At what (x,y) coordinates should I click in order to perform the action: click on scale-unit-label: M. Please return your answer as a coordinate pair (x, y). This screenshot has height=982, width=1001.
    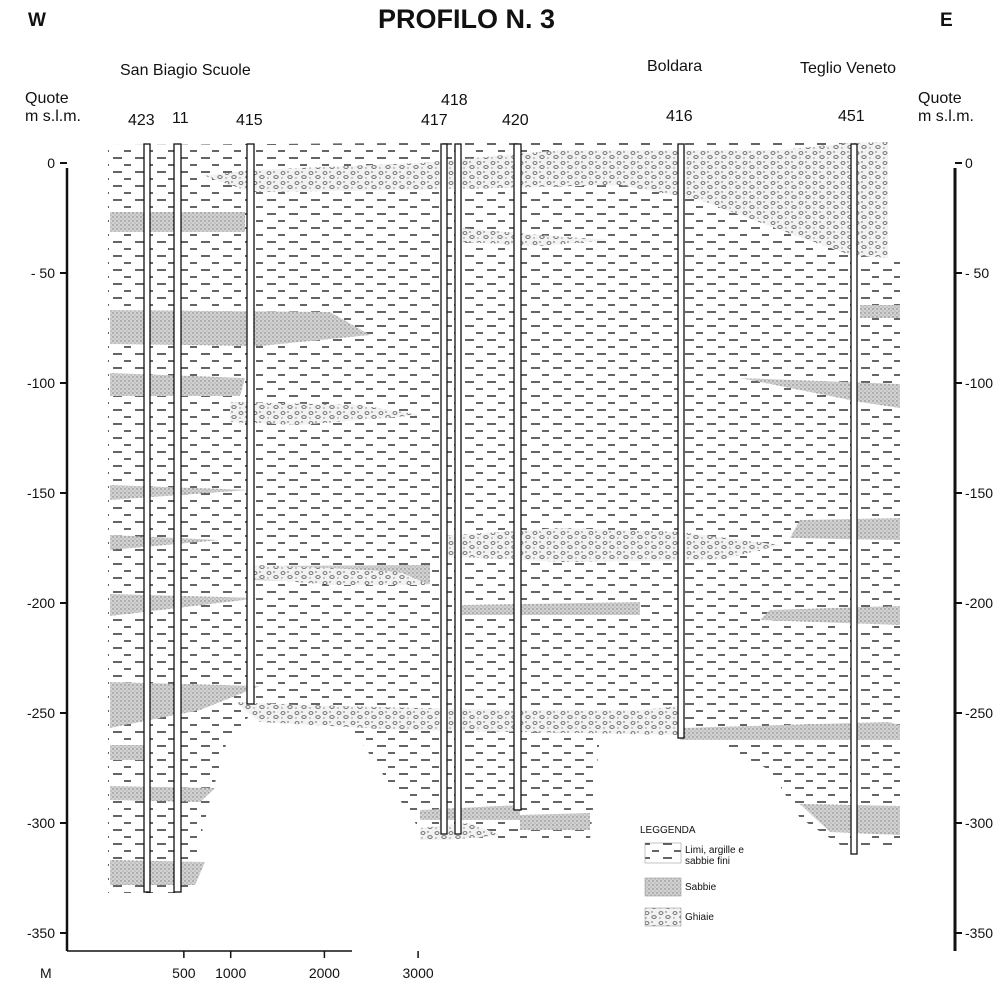
    Looking at the image, I should click on (46, 973).